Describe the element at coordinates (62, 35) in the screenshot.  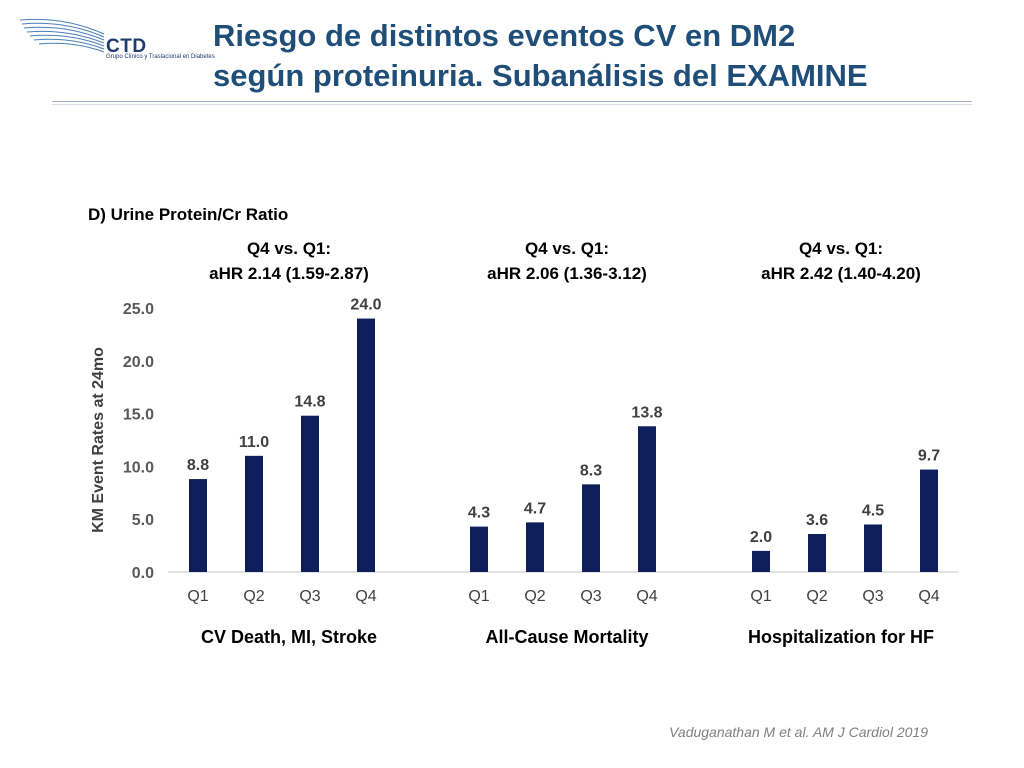
I see `logo-swoosh-icon` at that location.